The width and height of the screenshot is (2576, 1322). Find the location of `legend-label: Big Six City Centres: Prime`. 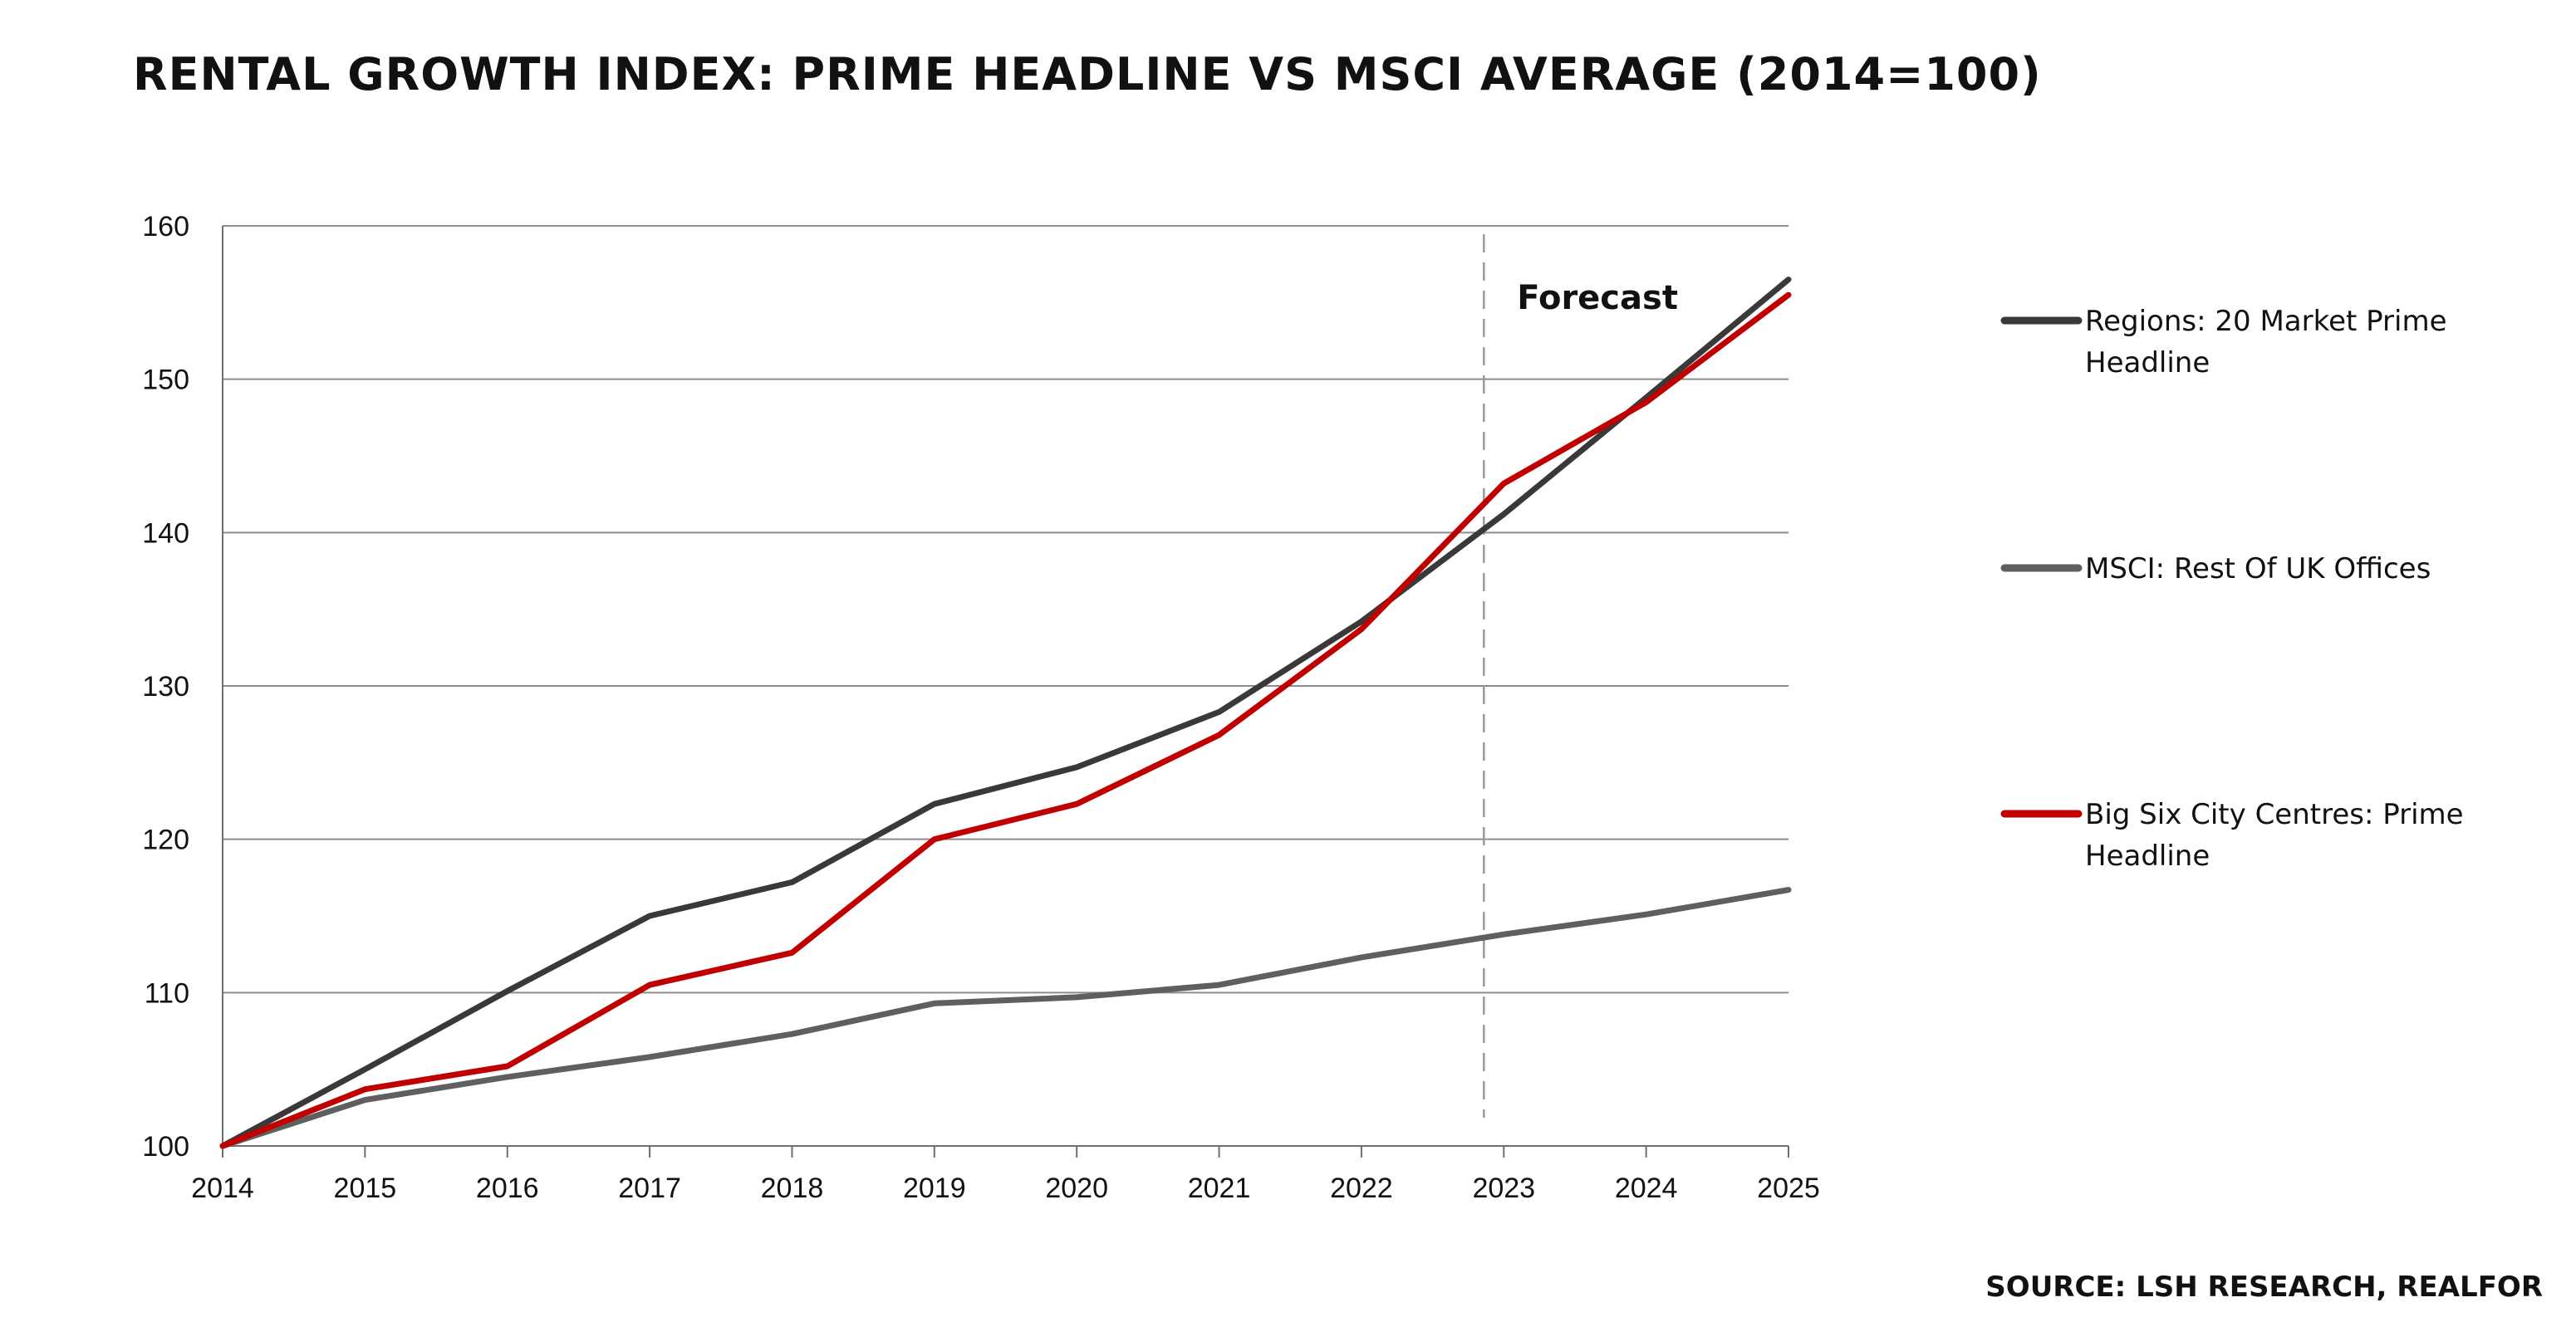

legend-label: Big Six City Centres: Prime is located at coordinates (2274, 814).